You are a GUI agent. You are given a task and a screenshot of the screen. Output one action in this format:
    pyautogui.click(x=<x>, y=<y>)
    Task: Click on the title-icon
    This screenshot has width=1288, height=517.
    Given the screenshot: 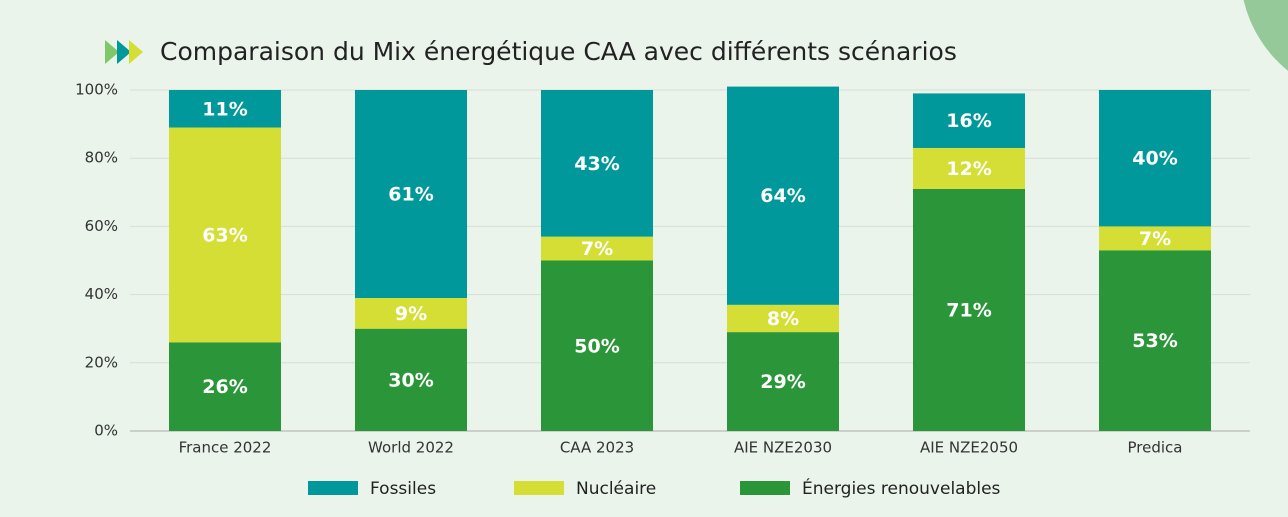 What is the action you would take?
    pyautogui.click(x=124, y=52)
    